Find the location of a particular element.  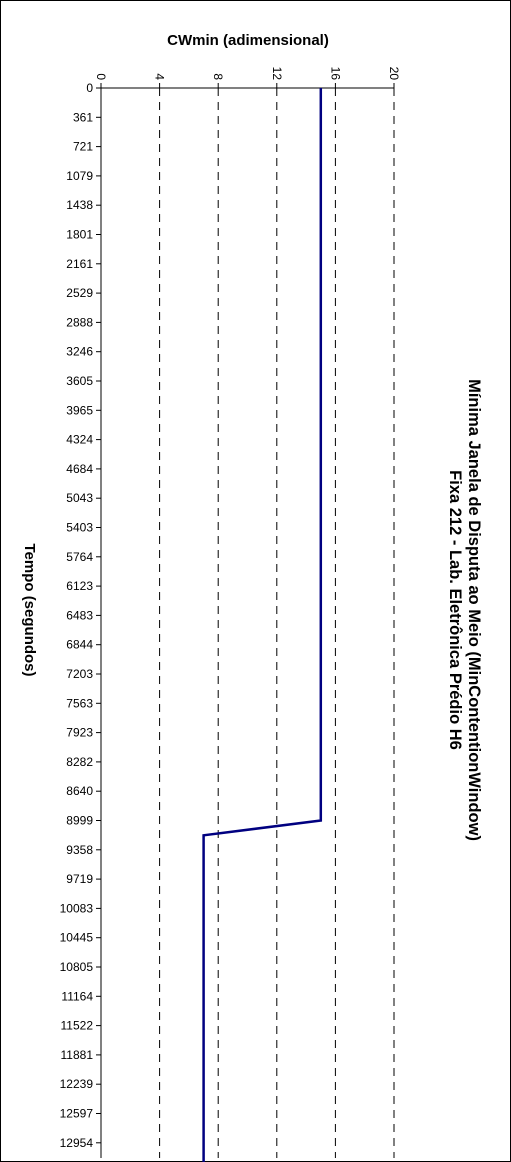

time-tick-label: 4684 is located at coordinates (79, 469).